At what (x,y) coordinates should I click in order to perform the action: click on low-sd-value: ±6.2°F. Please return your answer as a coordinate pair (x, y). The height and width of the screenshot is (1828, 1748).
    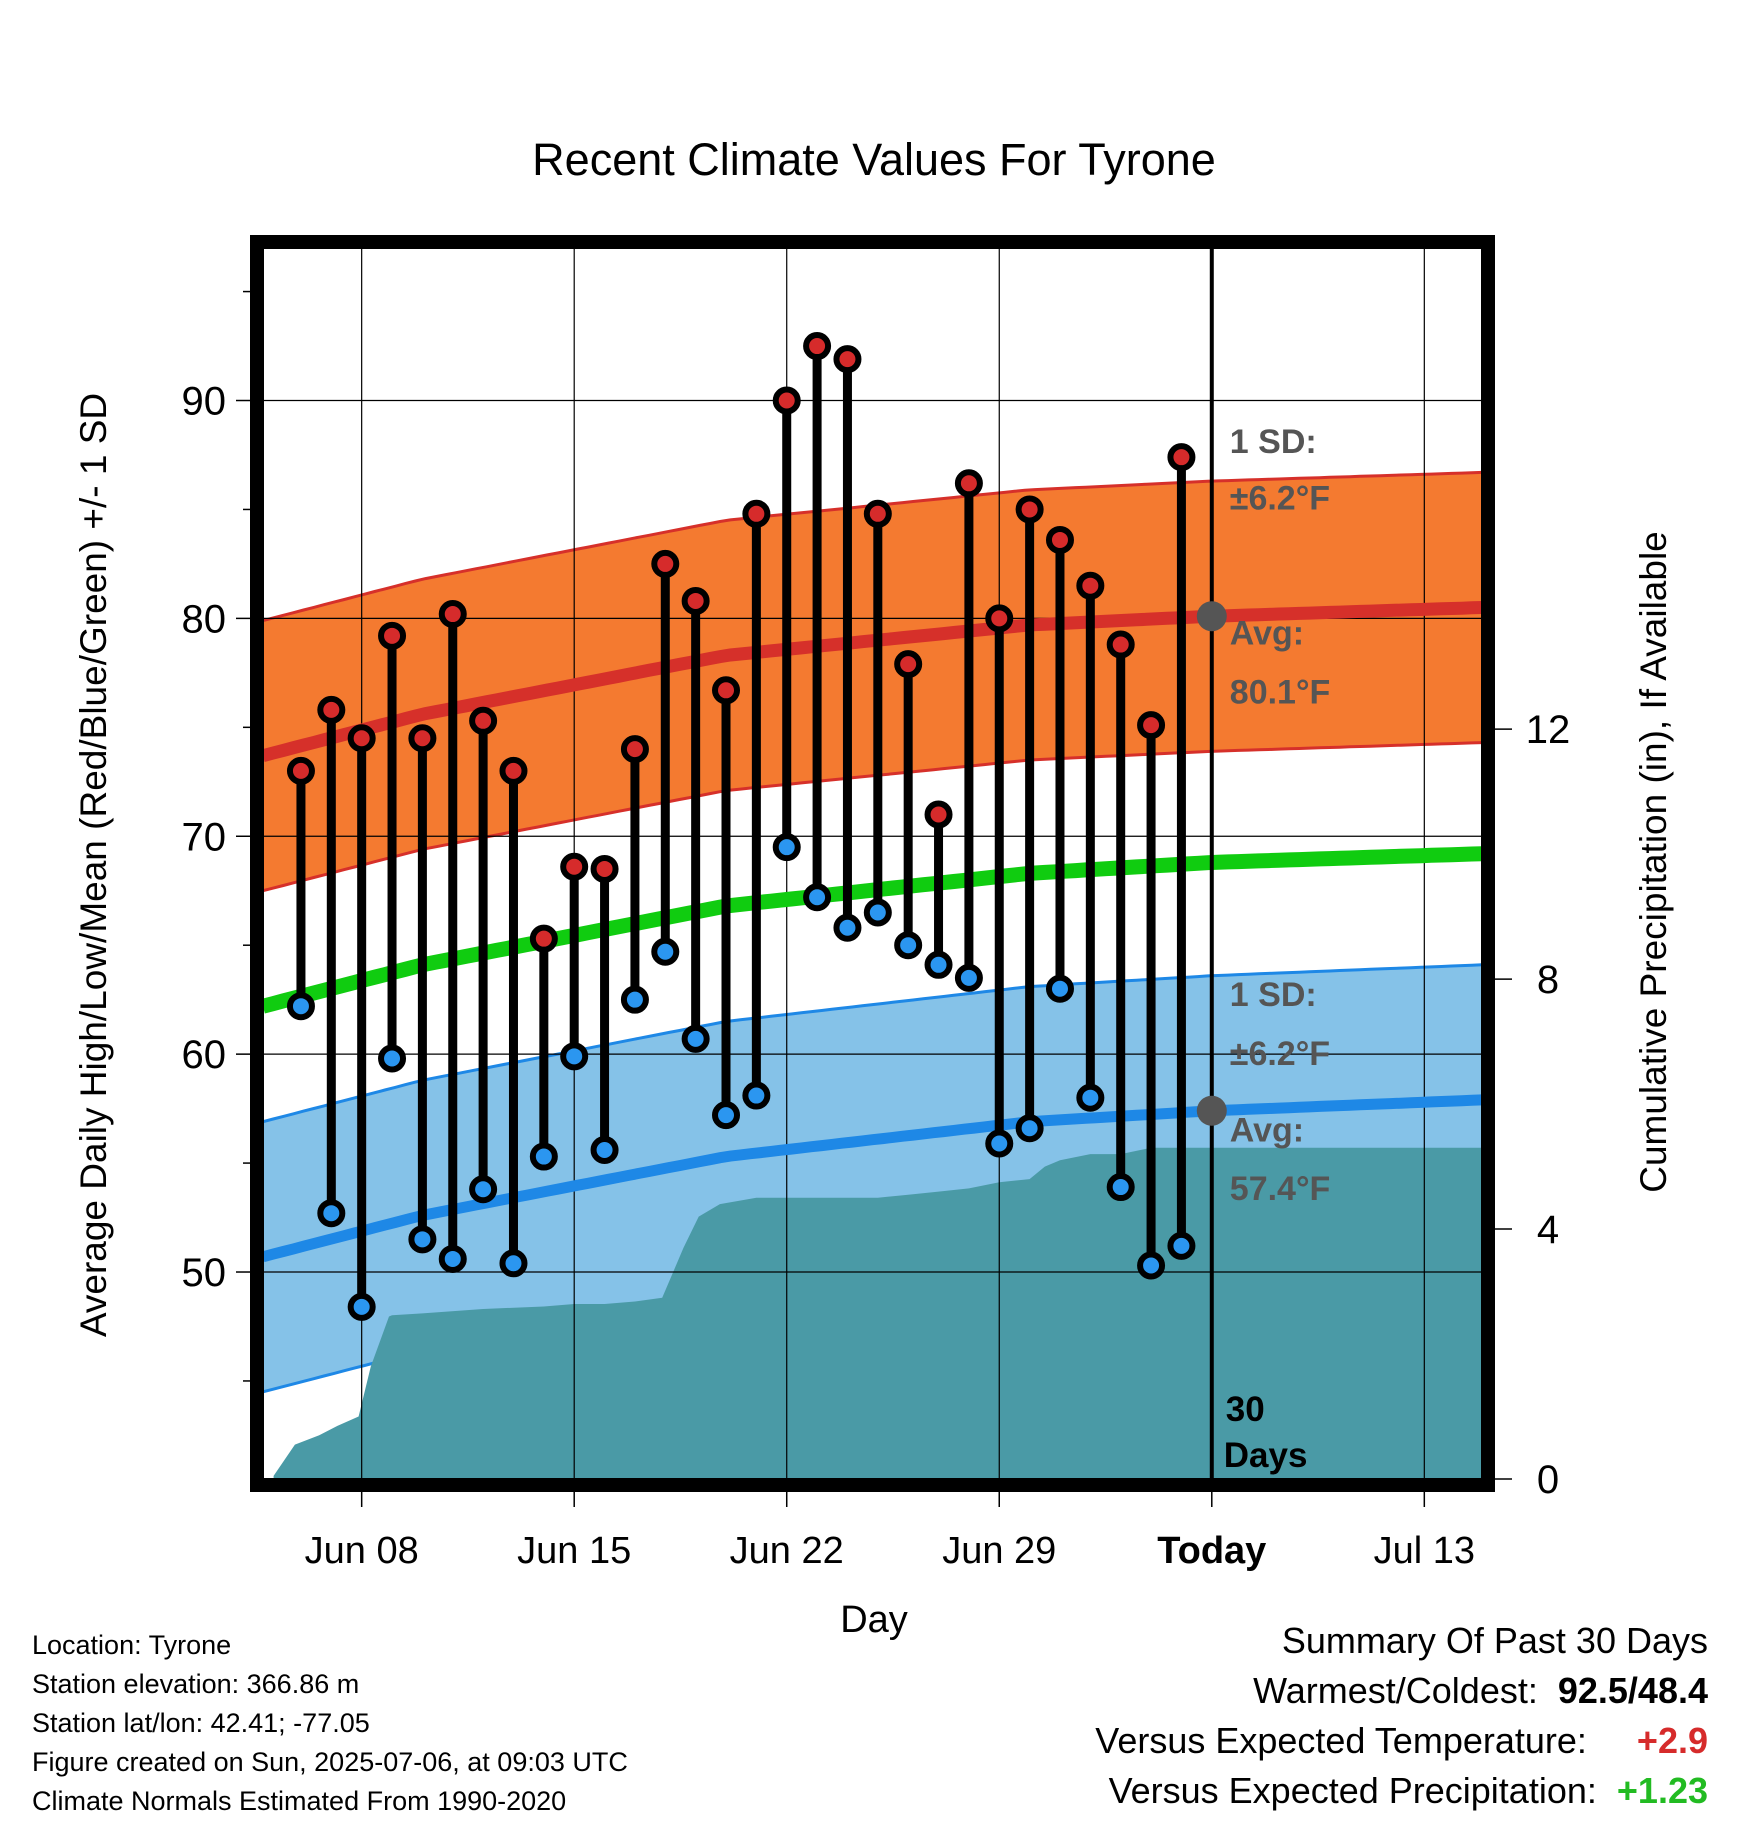
    Looking at the image, I should click on (1280, 1054).